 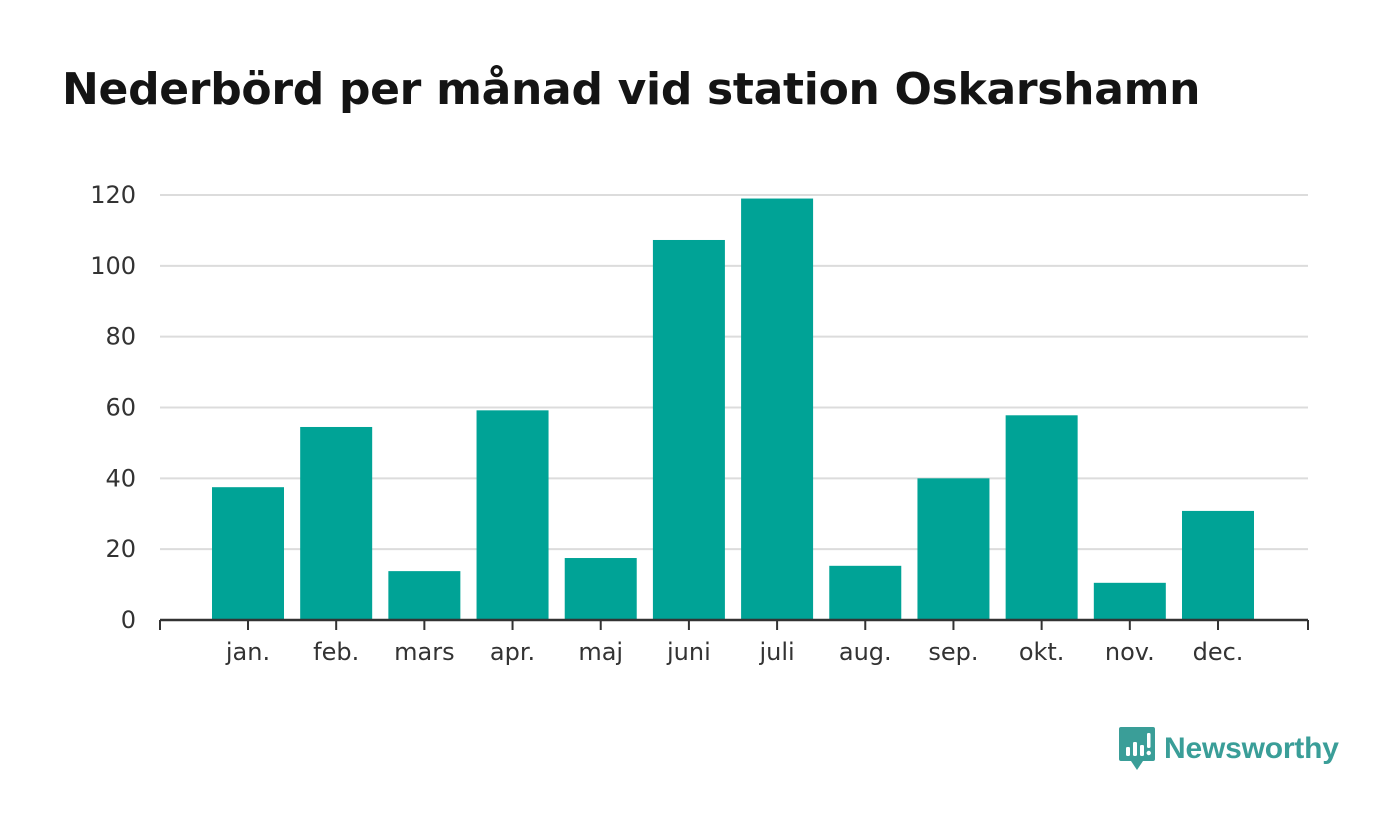 What do you see at coordinates (734, 624) in the screenshot?
I see `axes` at bounding box center [734, 624].